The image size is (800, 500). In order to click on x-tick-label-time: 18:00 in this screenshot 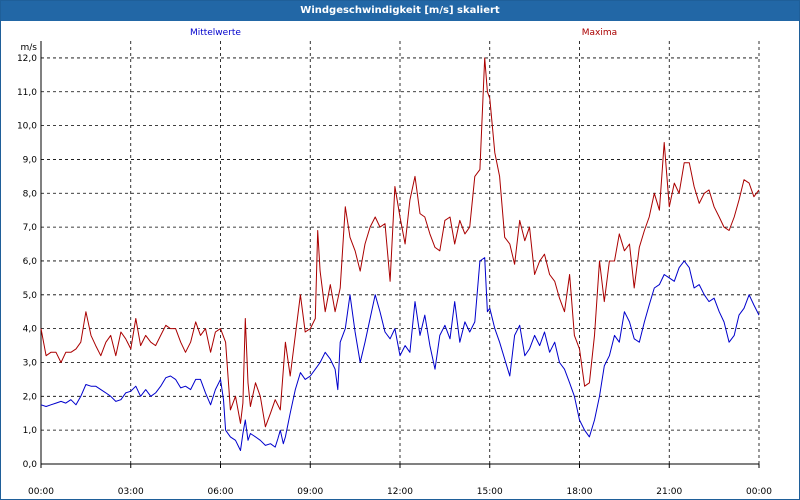, I will do `click(580, 492)`.